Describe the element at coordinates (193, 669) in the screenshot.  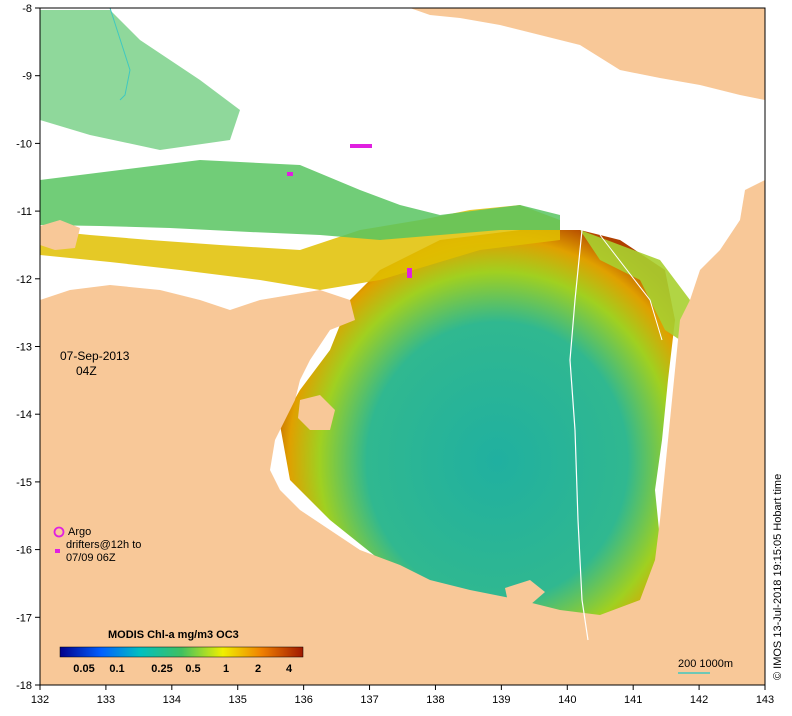
I see `colorbar-tick-label: 0.5` at that location.